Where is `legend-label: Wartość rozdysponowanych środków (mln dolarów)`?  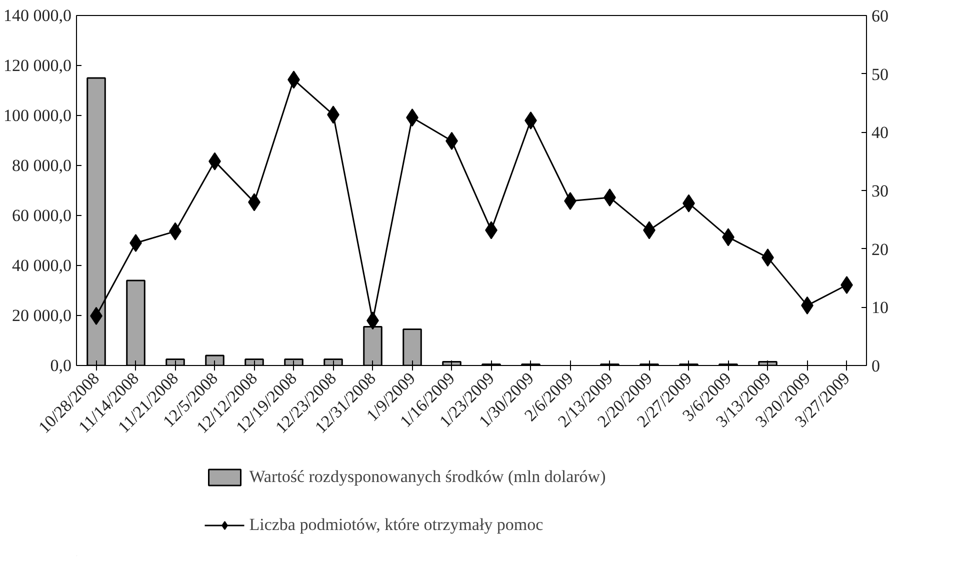
legend-label: Wartość rozdysponowanych środków (mln dolarów) is located at coordinates (427, 477).